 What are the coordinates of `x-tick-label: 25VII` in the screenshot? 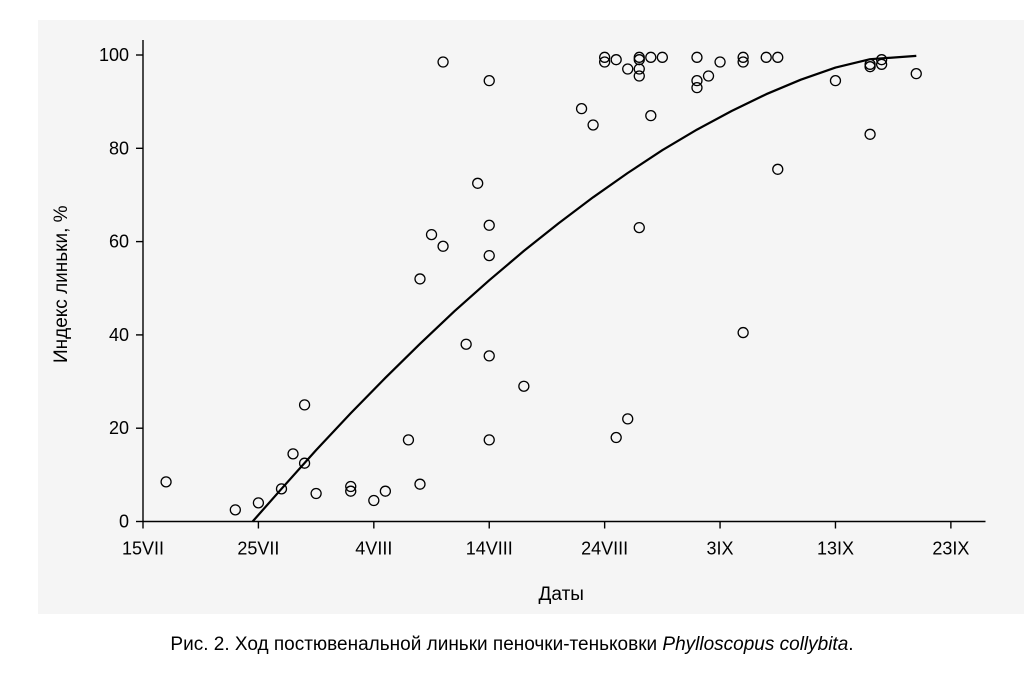 It's located at (258, 549).